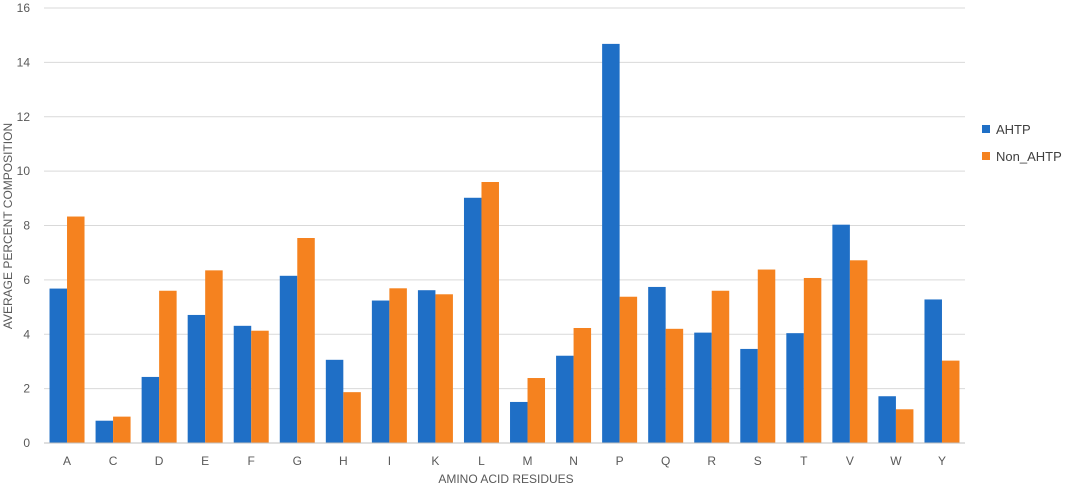 The width and height of the screenshot is (1065, 487). I want to click on x-tick-label: F, so click(251, 461).